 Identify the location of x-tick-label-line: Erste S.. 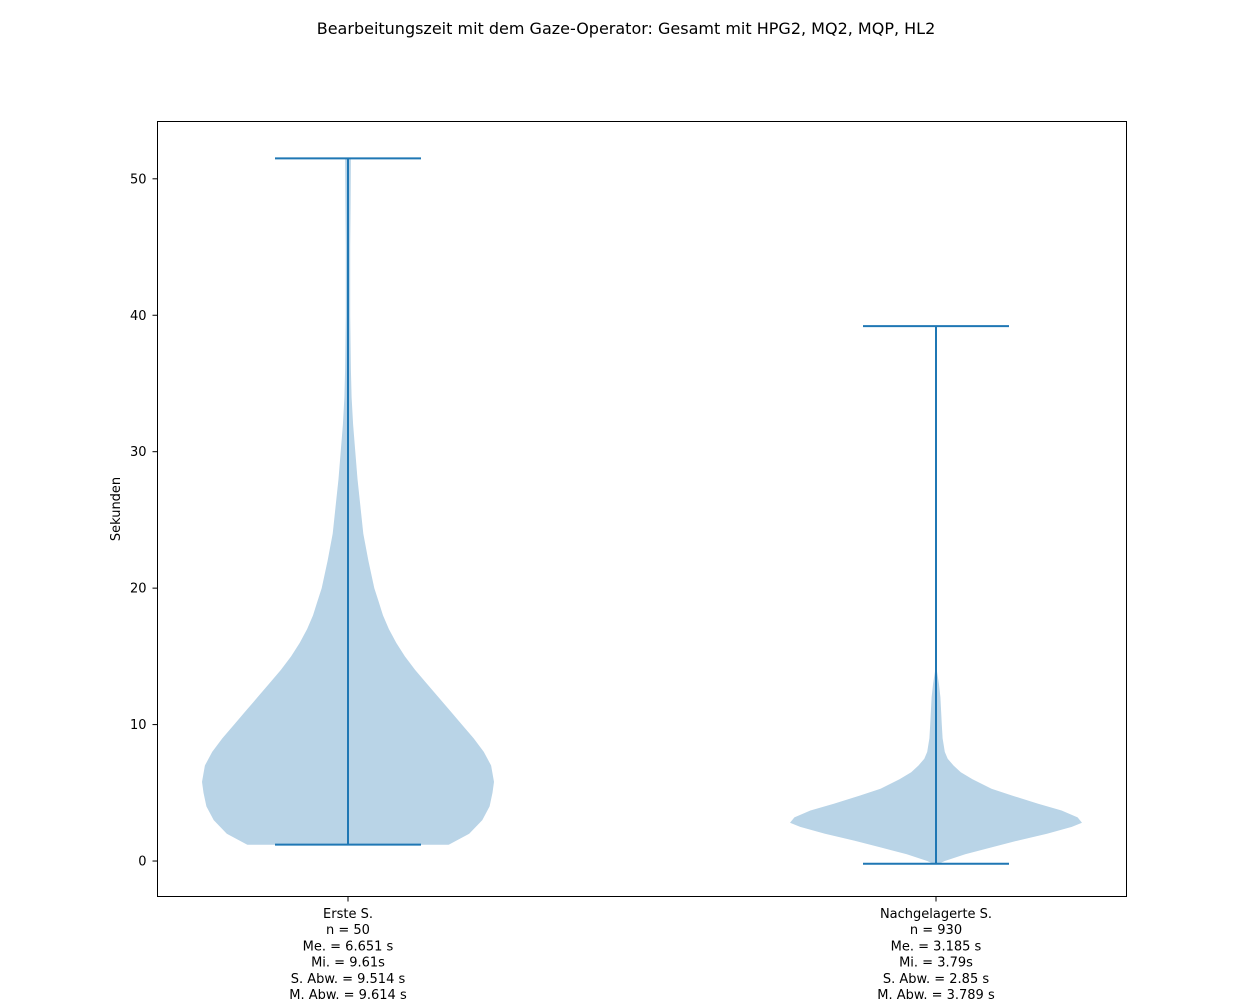
(348, 914).